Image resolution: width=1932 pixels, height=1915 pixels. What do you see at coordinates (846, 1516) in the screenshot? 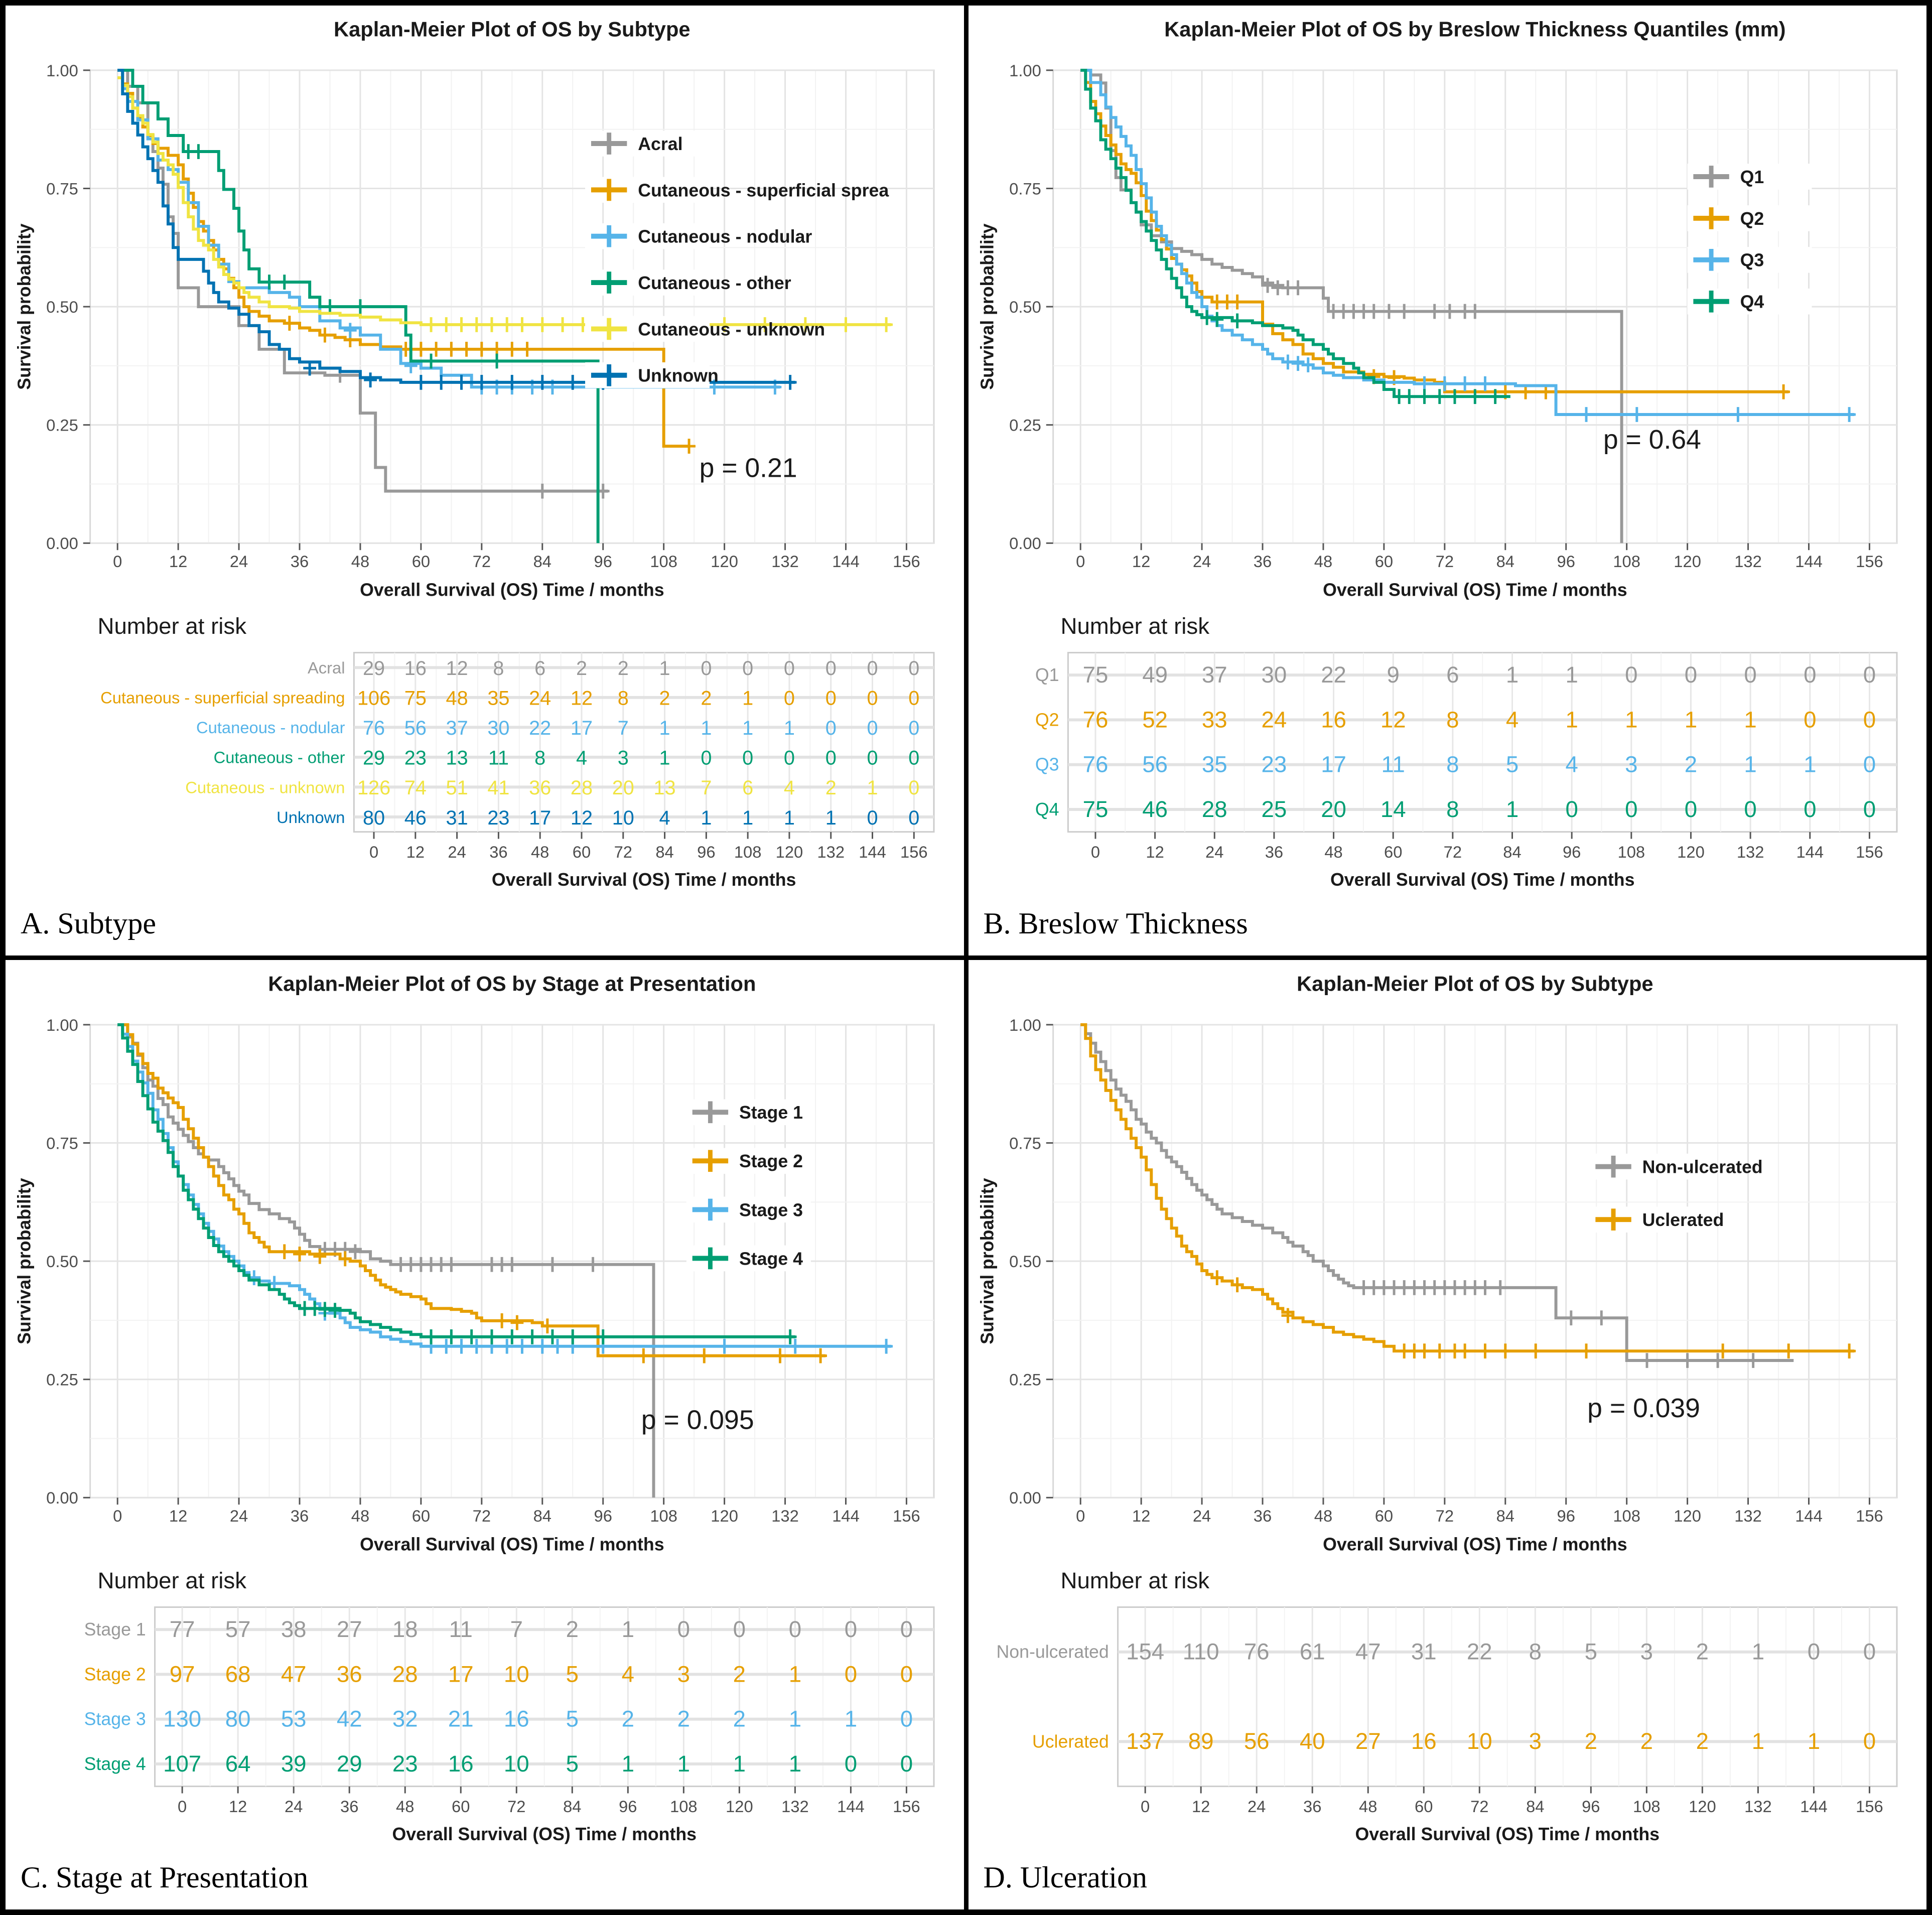
I see `x-tick-label: 144` at bounding box center [846, 1516].